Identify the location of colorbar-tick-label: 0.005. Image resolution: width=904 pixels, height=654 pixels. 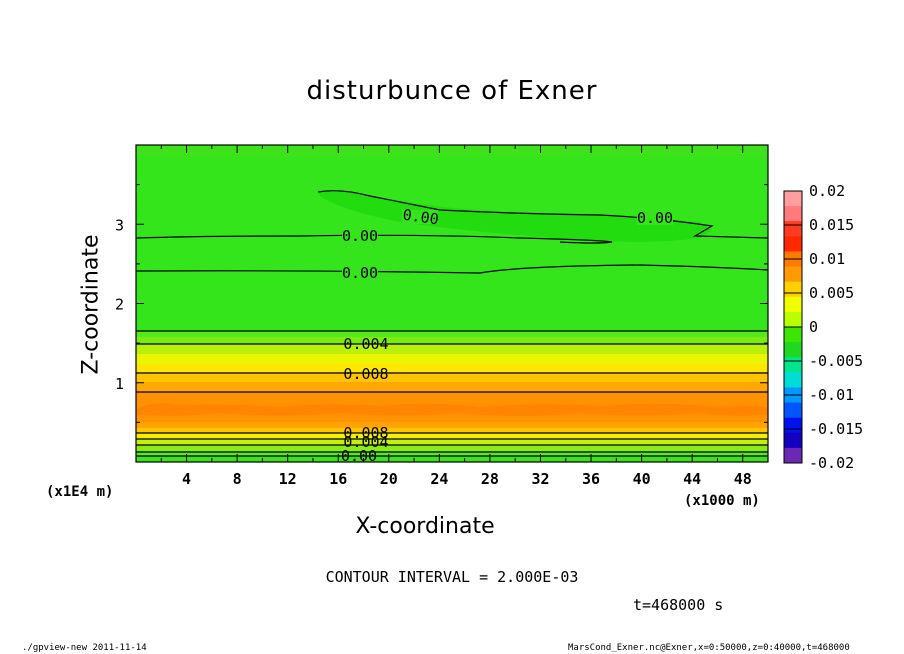
(831, 293).